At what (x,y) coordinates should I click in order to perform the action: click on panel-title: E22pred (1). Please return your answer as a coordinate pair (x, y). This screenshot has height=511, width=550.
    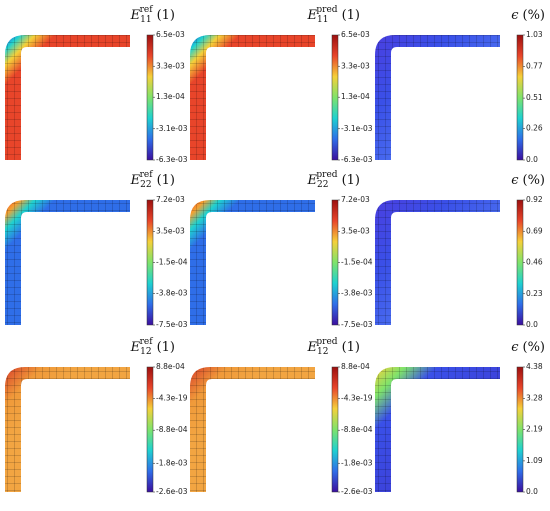
    Looking at the image, I should click on (333, 180).